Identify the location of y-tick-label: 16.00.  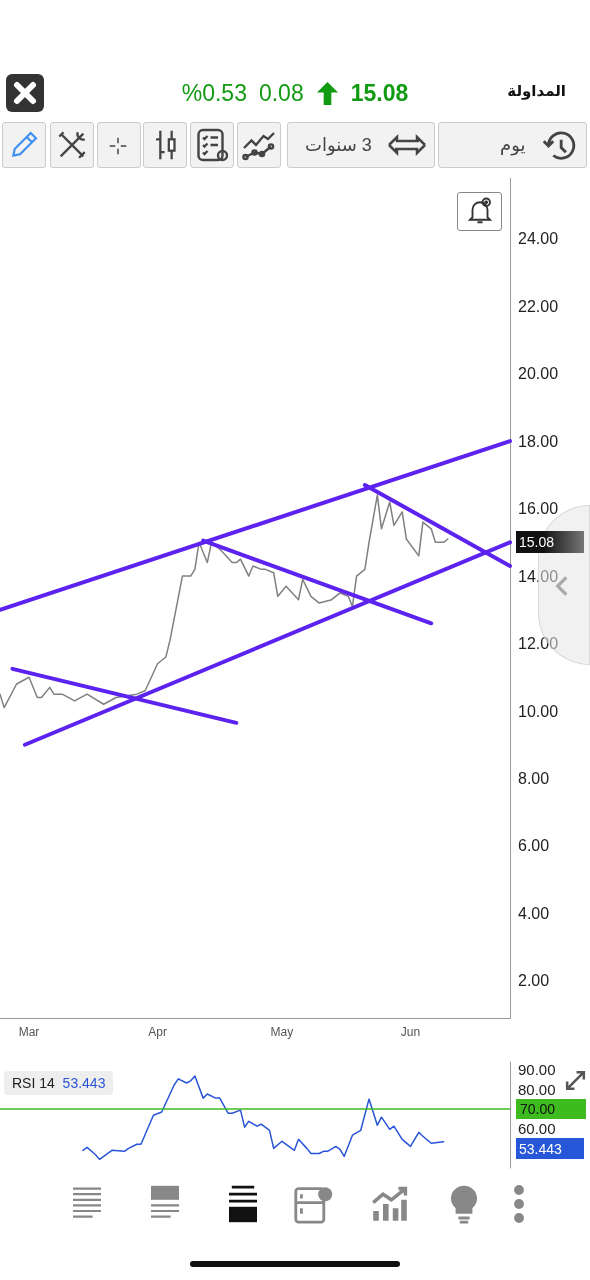
(538, 509).